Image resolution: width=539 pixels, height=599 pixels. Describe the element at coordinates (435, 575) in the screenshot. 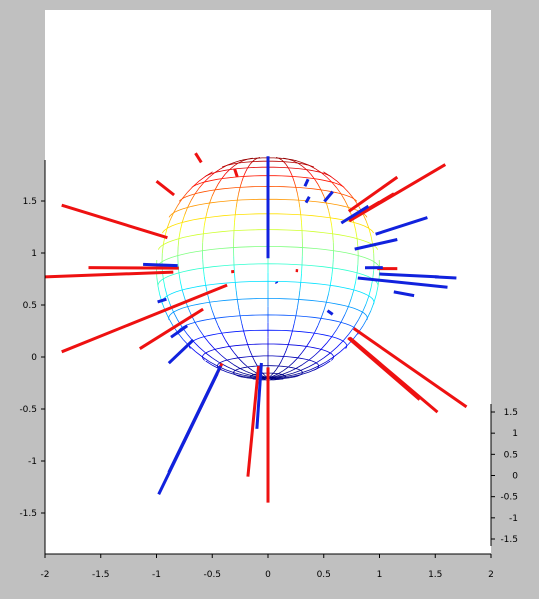

I see `x-tick-label: 1.5` at that location.